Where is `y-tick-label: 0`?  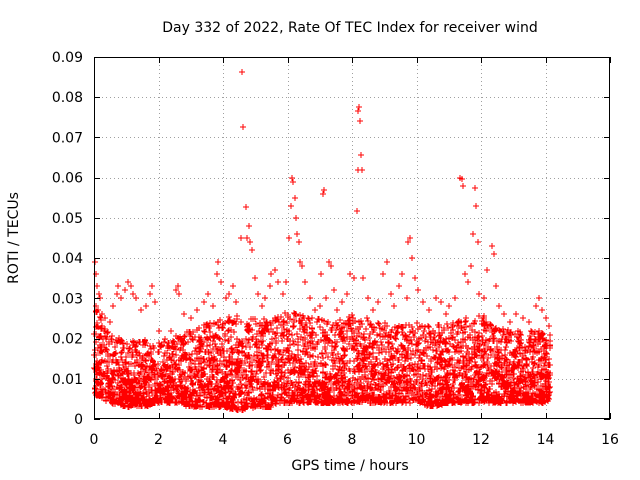
y-tick-label: 0 is located at coordinates (78, 420).